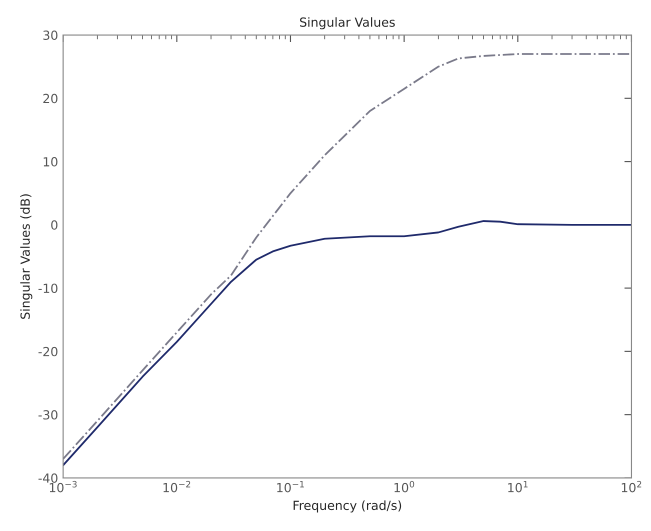 Image resolution: width=651 pixels, height=531 pixels. What do you see at coordinates (290, 486) in the screenshot?
I see `x-tick-label: 10$^{−1}$` at bounding box center [290, 486].